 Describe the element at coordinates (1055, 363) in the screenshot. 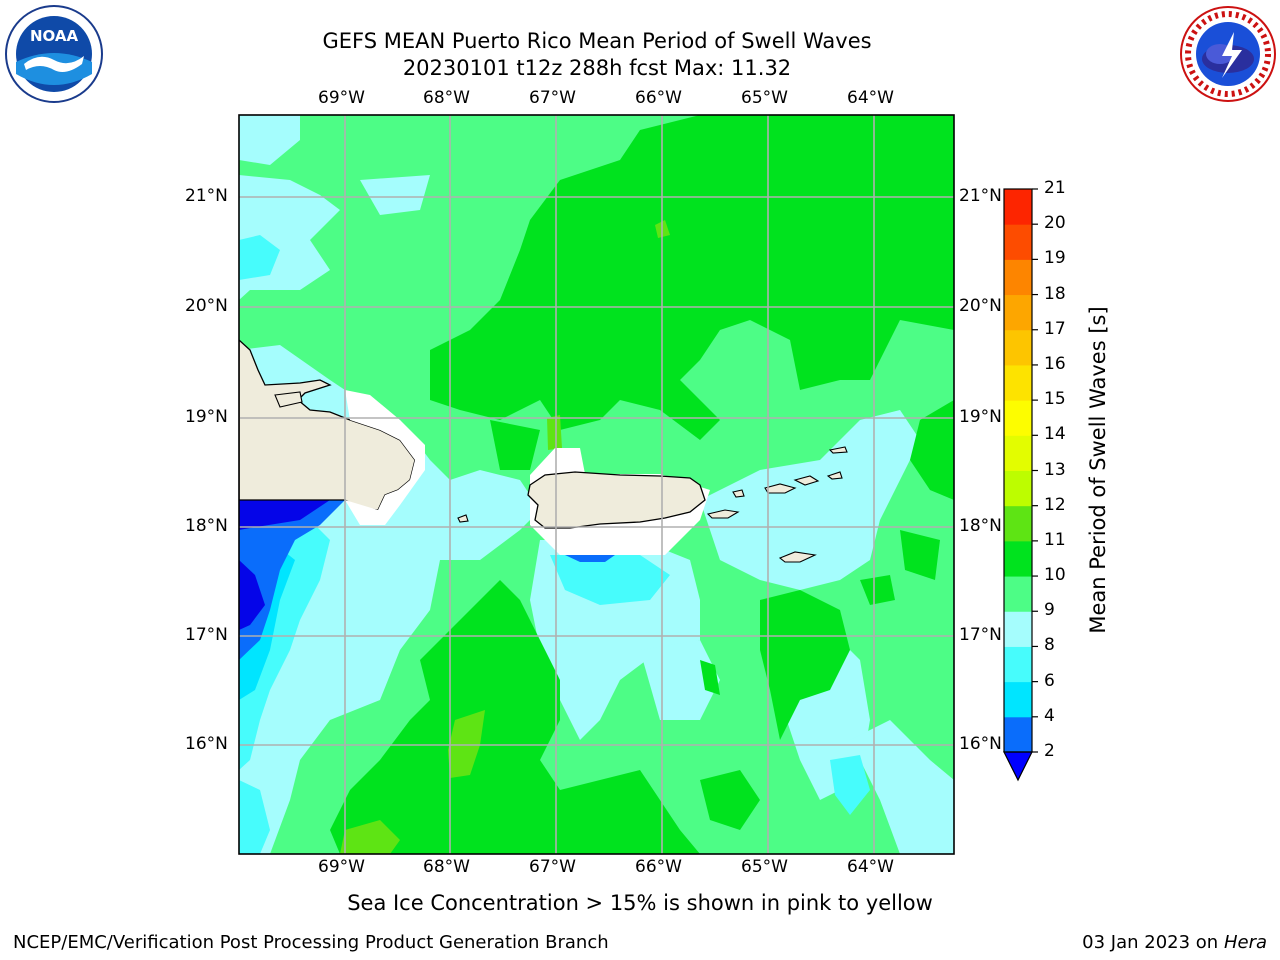

I see `colorbar-tick-label: 16` at that location.